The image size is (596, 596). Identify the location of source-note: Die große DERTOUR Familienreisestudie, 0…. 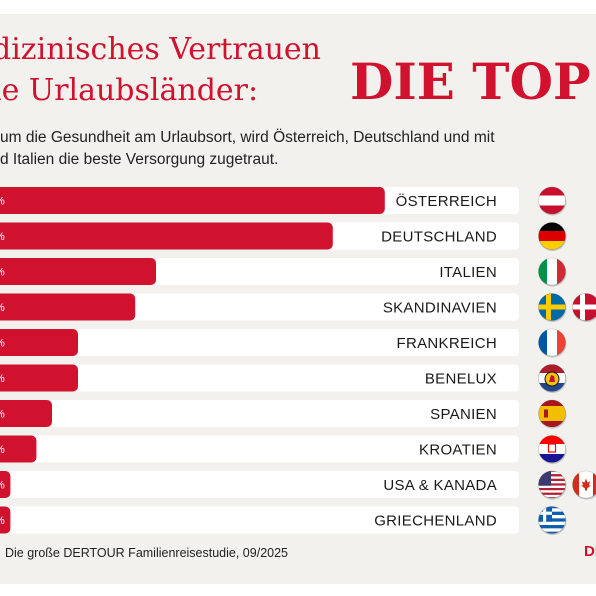
(146, 553).